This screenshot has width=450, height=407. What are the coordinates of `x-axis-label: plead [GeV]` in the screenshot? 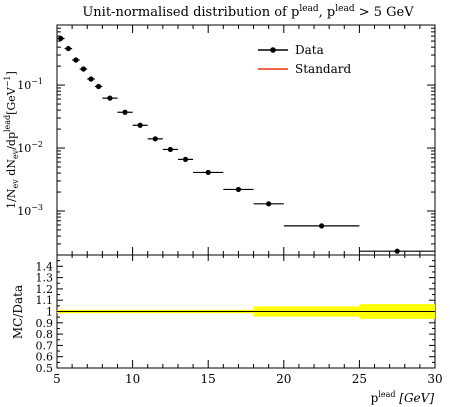 It's located at (403, 397).